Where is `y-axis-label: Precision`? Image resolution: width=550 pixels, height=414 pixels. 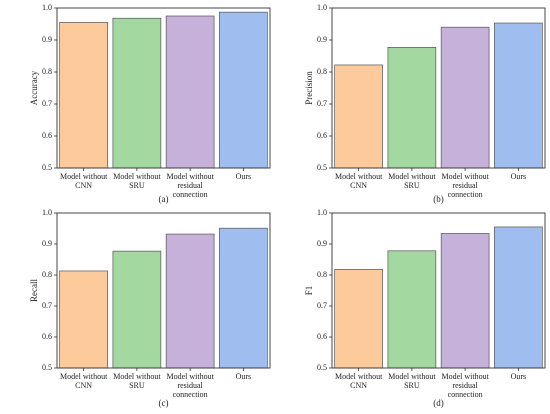
y-axis-label: Precision is located at coordinates (309, 88).